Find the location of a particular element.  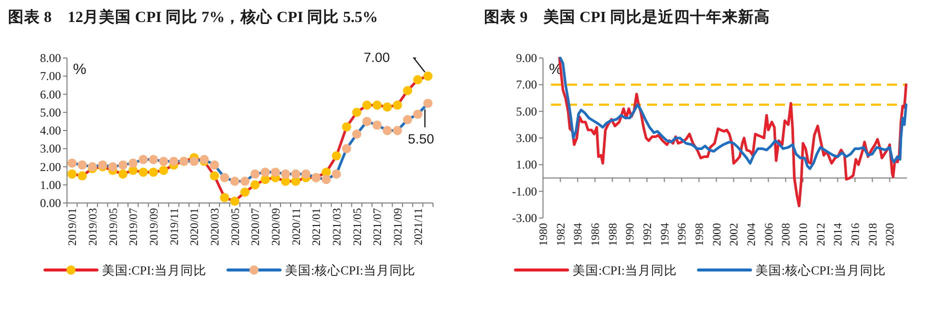

annotation: 7.00 is located at coordinates (377, 58).